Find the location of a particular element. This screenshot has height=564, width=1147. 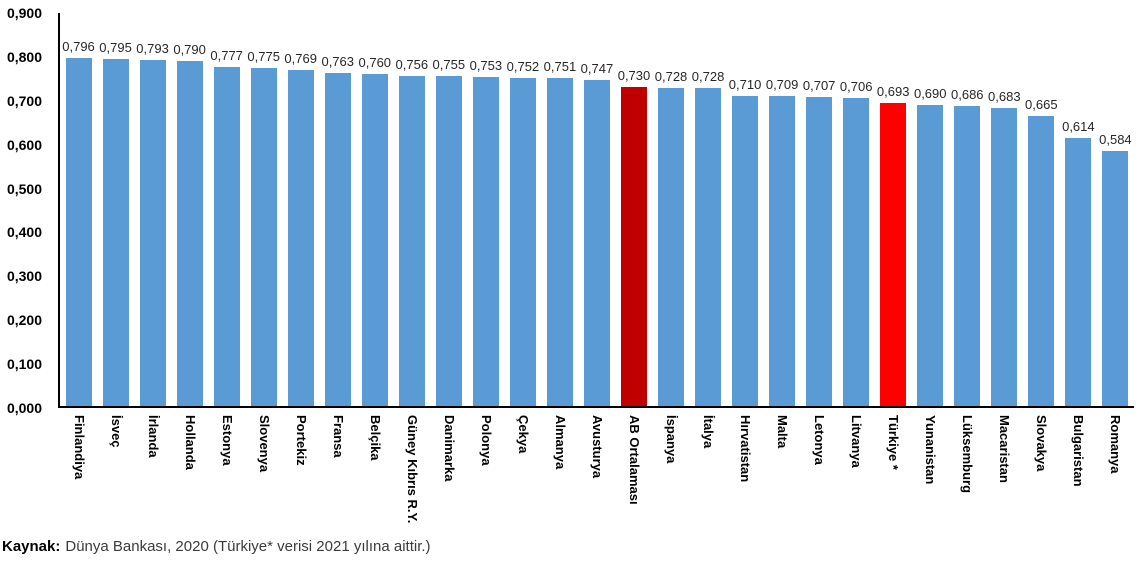

bar-value-label: 0,747 is located at coordinates (597, 68).